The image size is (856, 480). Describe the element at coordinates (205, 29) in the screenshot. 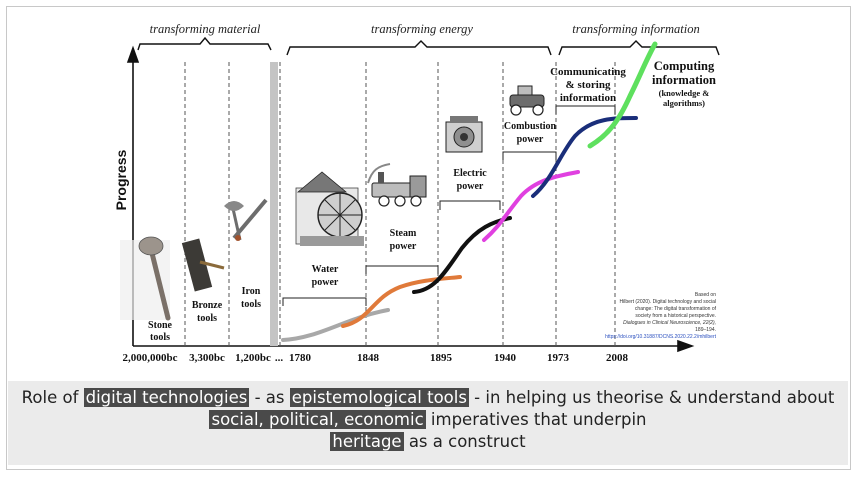

I see `era-material-label: transforming material` at that location.